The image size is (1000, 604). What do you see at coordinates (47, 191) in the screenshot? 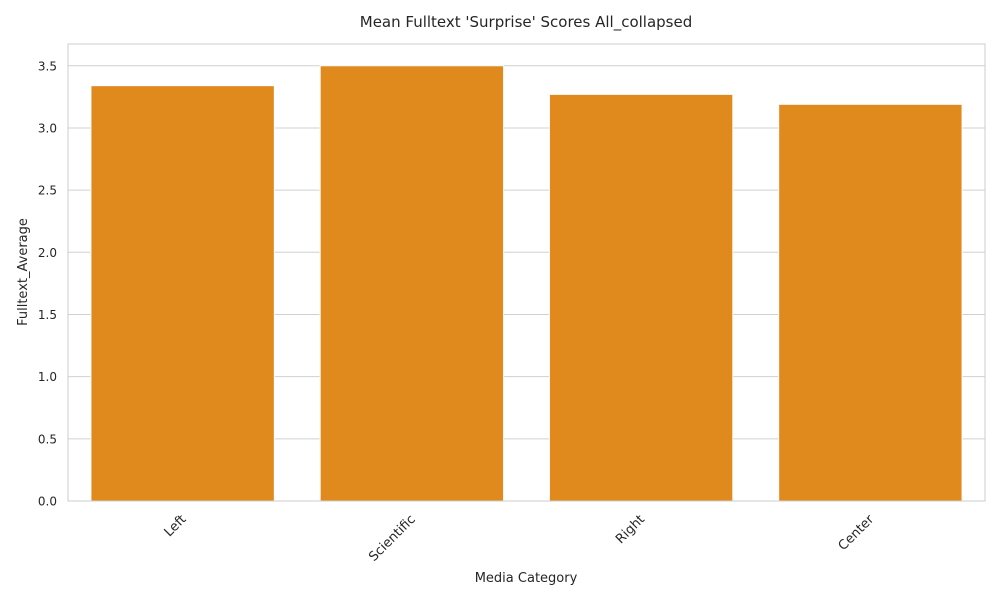
I see `y-tick-label: 2.5` at bounding box center [47, 191].